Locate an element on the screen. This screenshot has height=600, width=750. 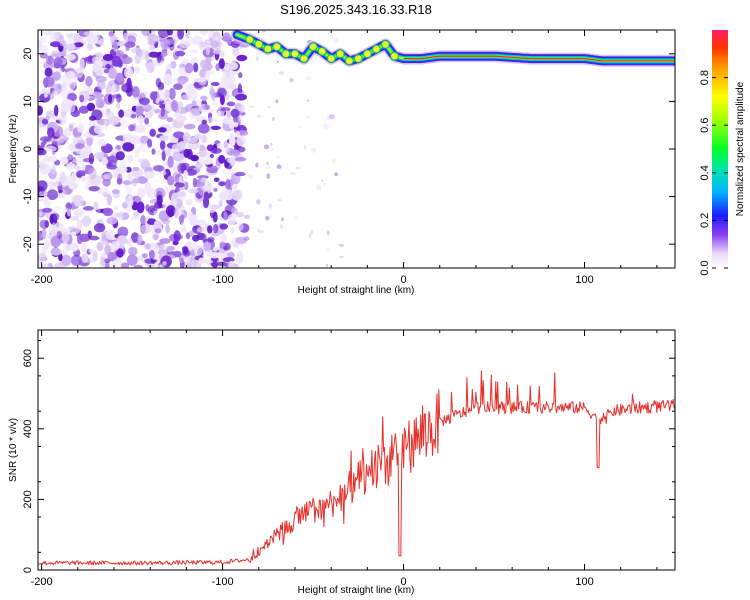
colorbar-scale is located at coordinates (720, 149).